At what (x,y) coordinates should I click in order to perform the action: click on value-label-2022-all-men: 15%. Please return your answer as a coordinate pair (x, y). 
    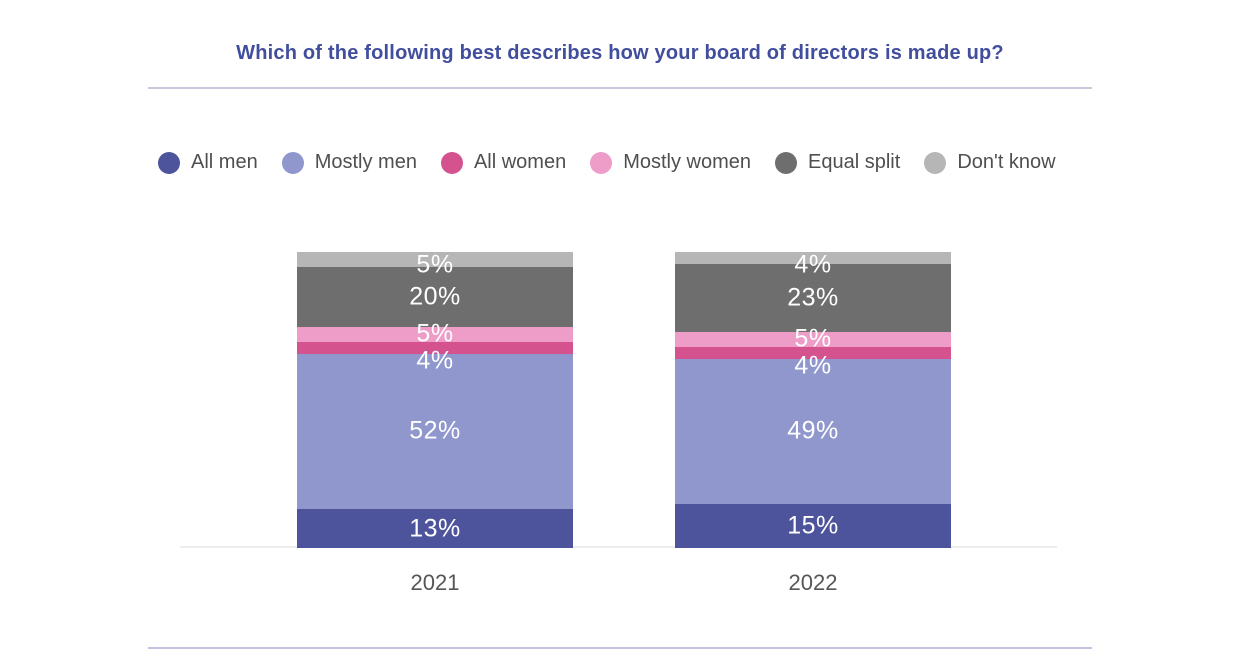
    Looking at the image, I should click on (813, 525).